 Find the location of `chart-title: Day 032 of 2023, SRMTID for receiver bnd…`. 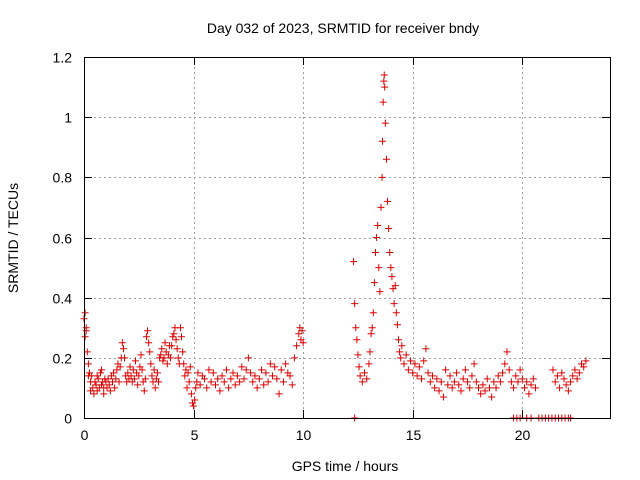

chart-title: Day 032 of 2023, SRMTID for receiver bnd… is located at coordinates (343, 28).